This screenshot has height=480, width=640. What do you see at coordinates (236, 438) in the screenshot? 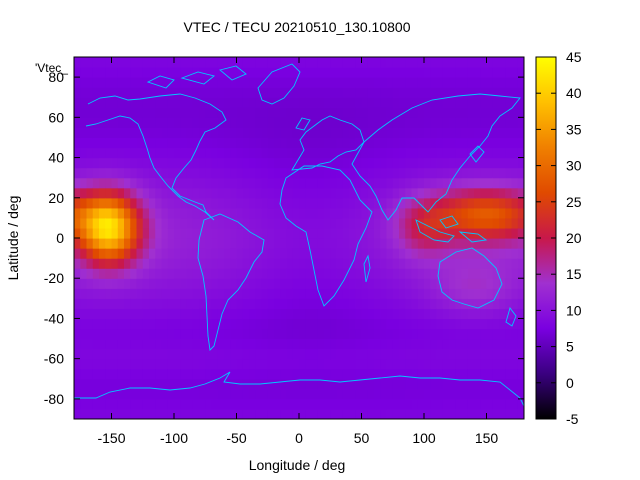
I see `x-tick-label: -50` at bounding box center [236, 438].